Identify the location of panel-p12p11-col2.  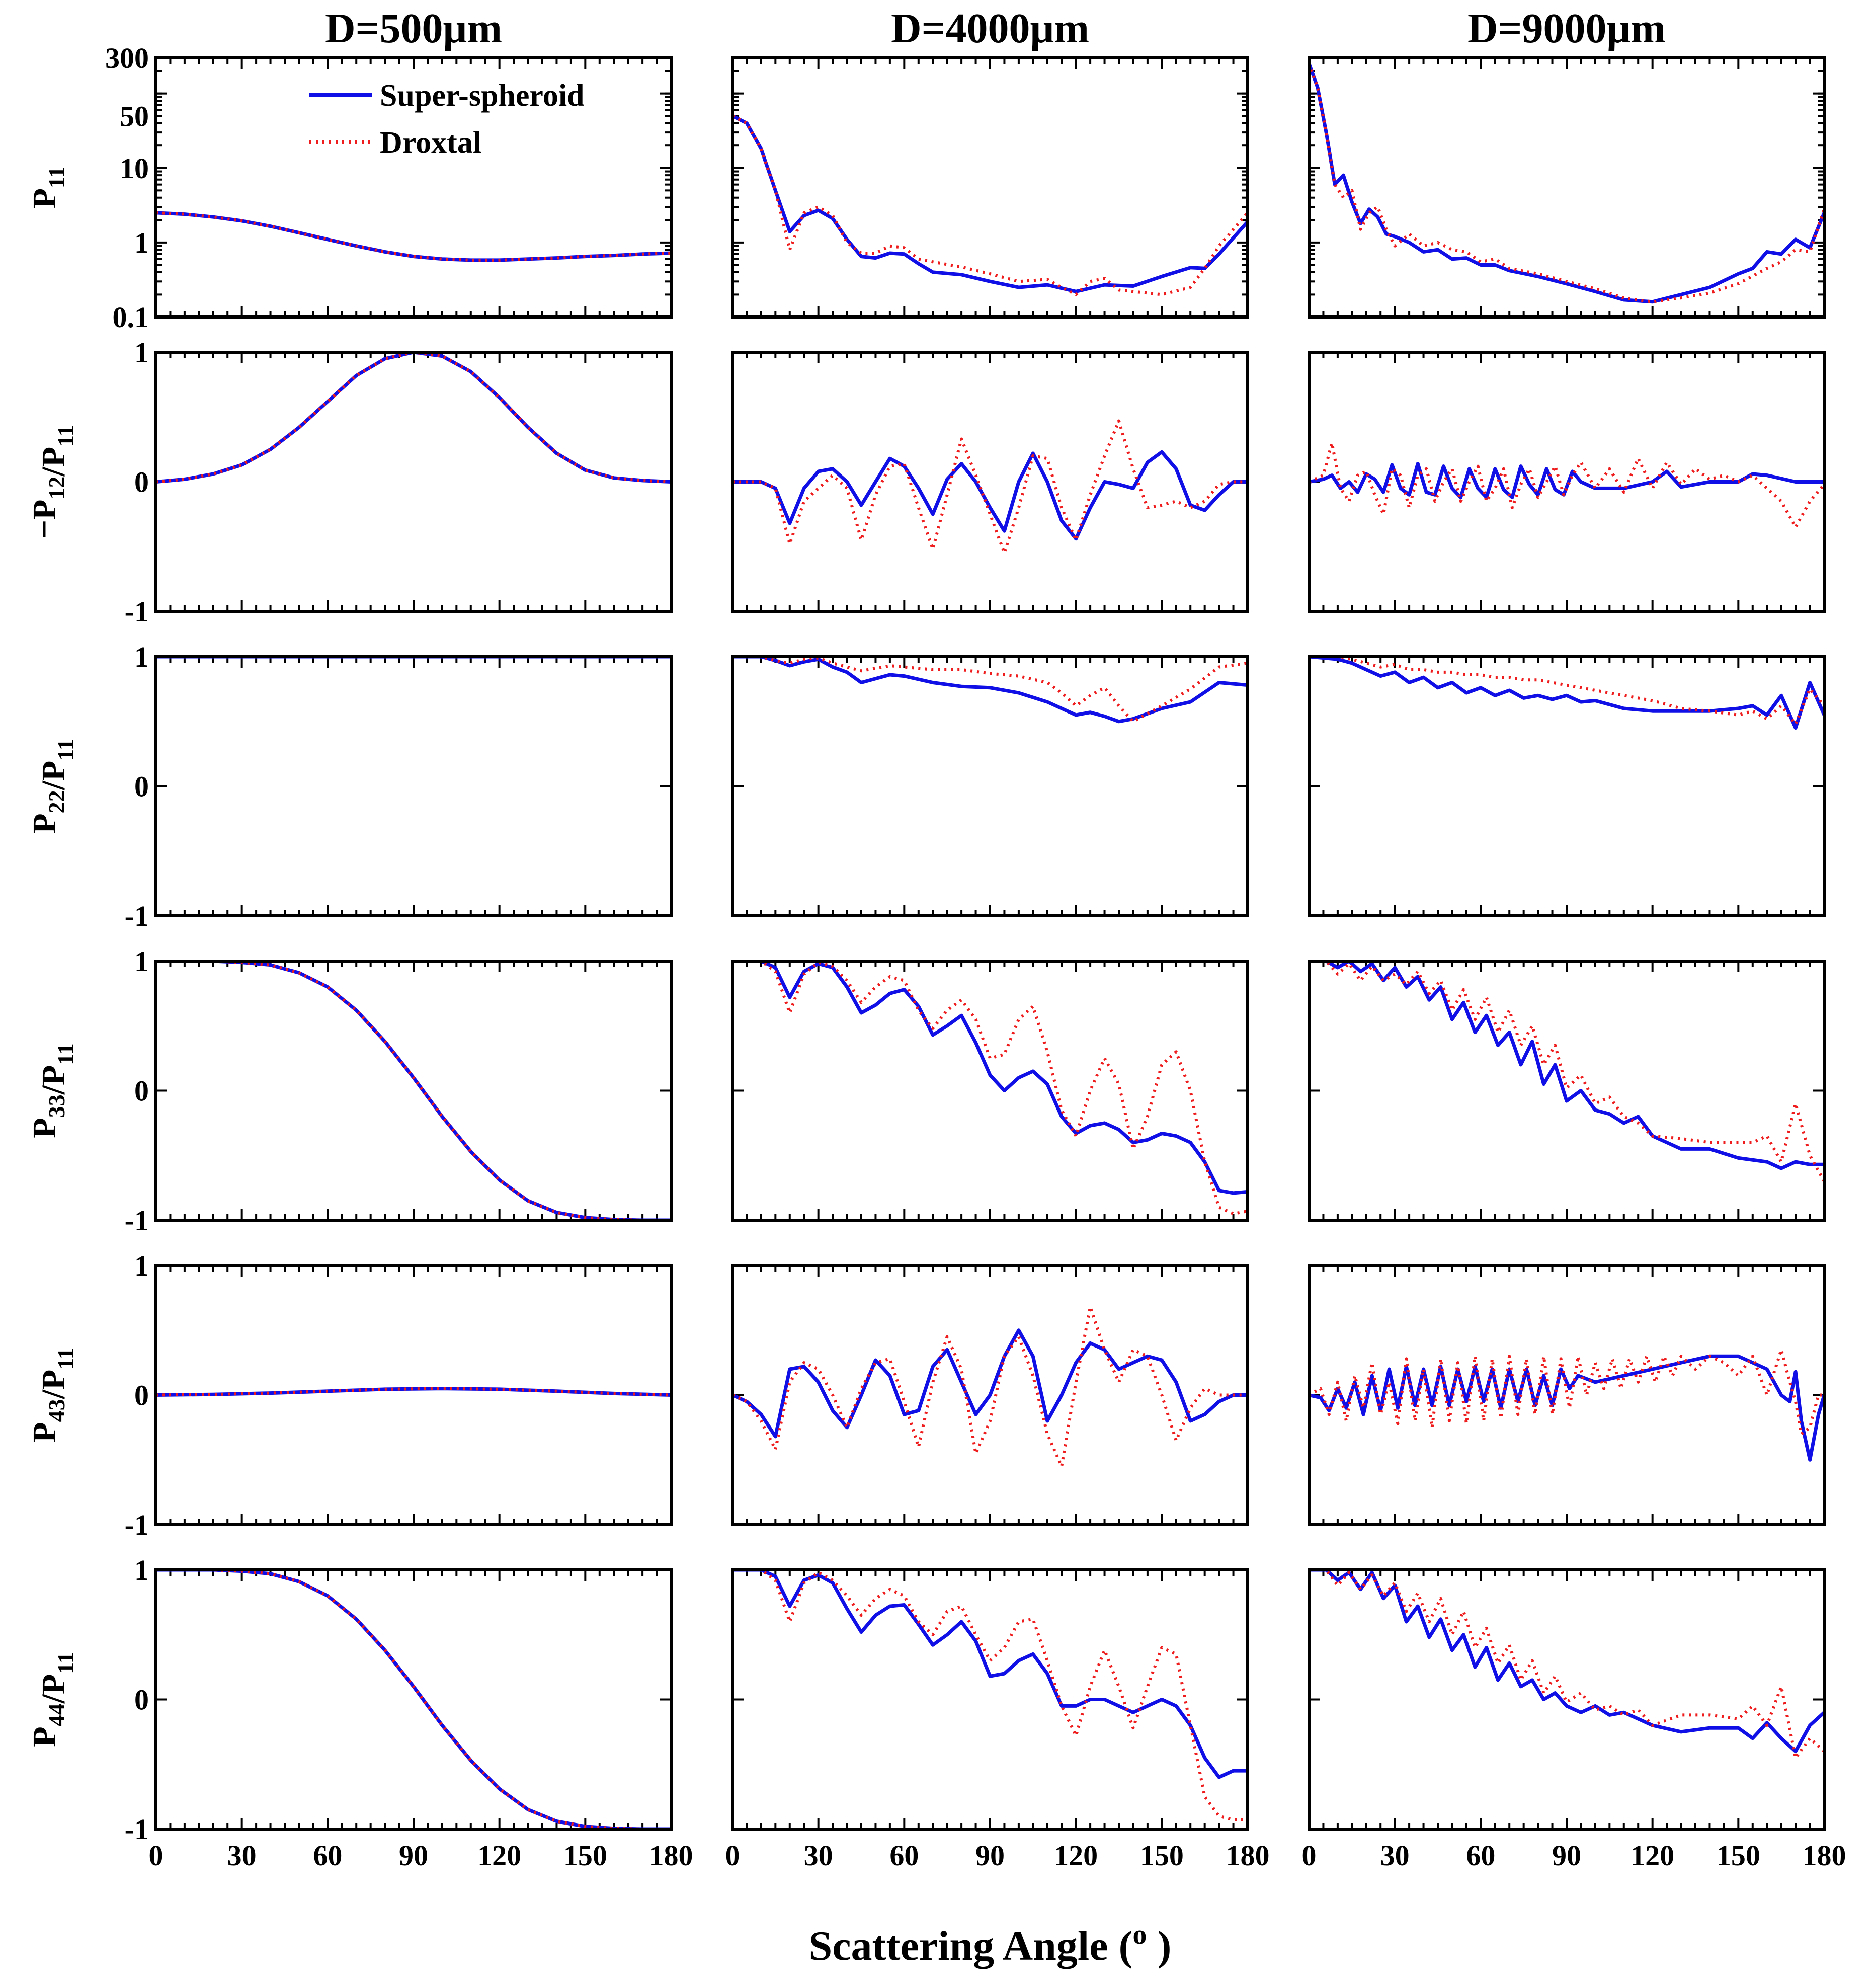
(990, 482).